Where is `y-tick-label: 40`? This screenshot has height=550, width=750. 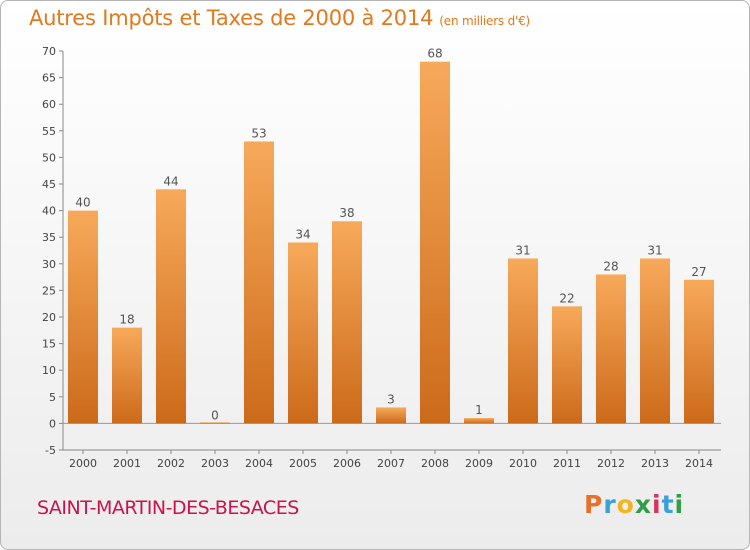
y-tick-label: 40 is located at coordinates (49, 211).